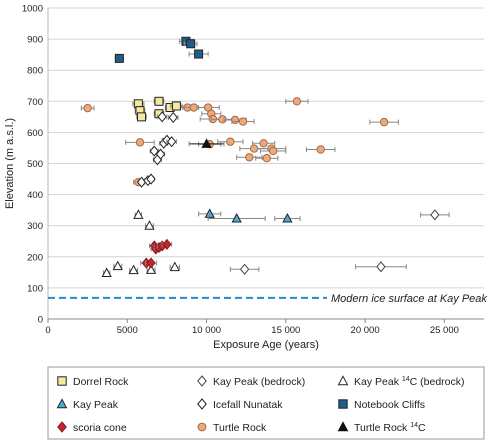 The width and height of the screenshot is (500, 444). I want to click on ice-surface-label: Modern ice surface at Kay Peak, so click(409, 299).